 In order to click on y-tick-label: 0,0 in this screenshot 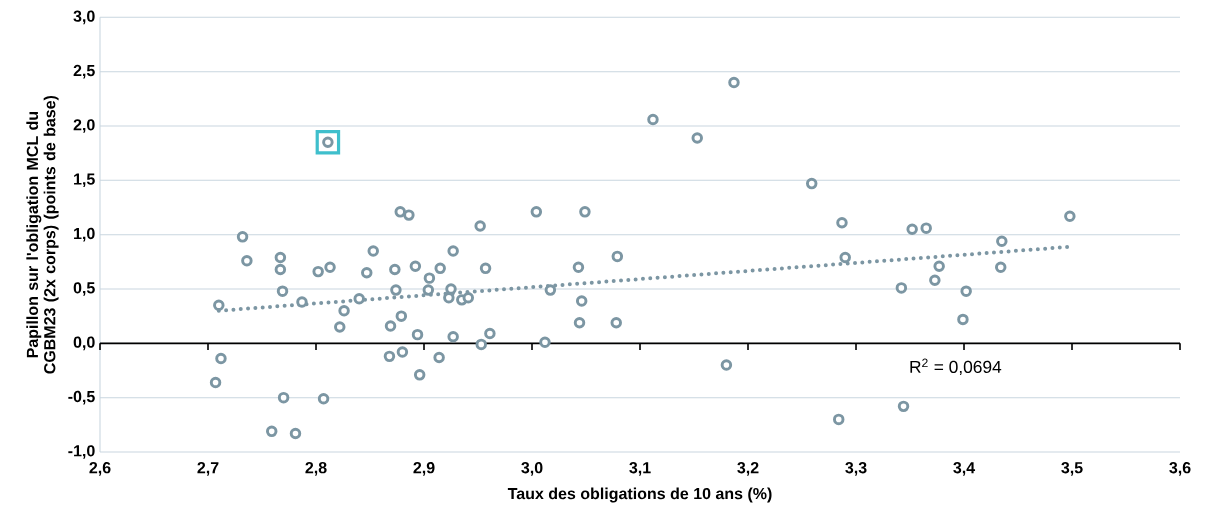, I will do `click(84, 343)`.